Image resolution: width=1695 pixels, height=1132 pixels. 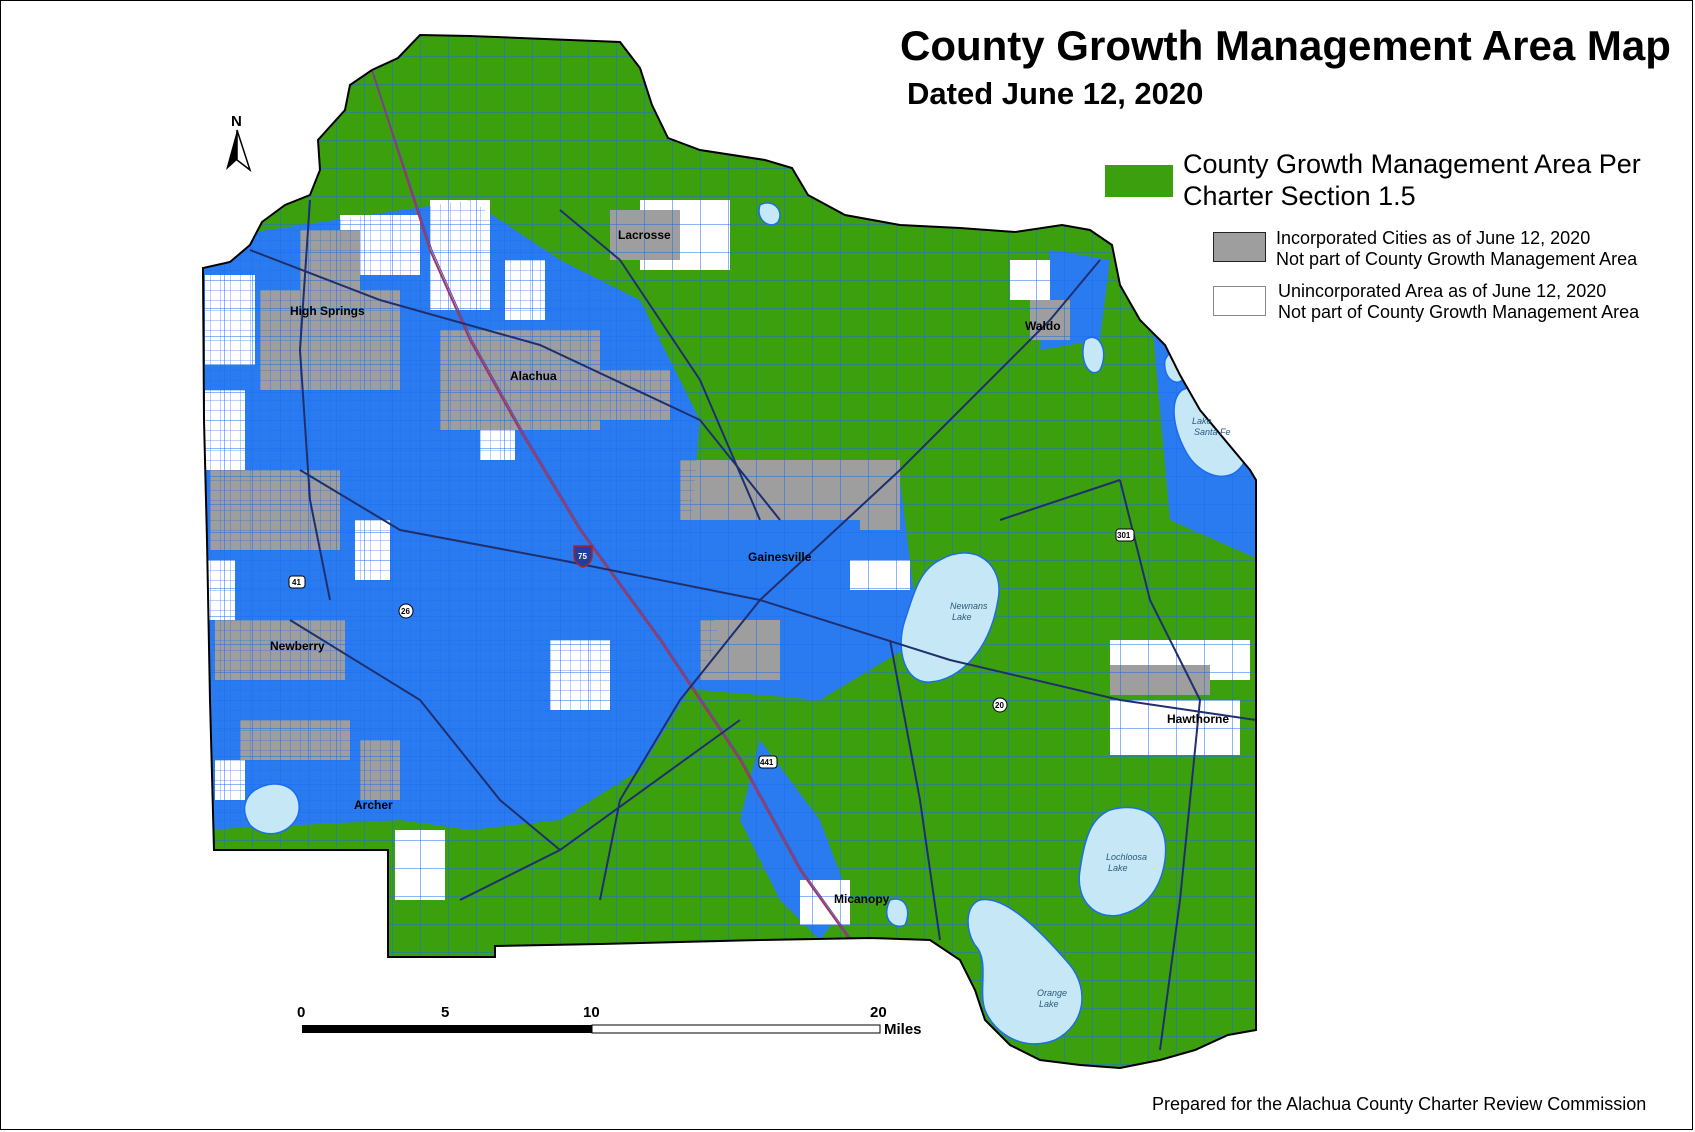 I want to click on city-micanopy: Micanopy, so click(x=862, y=899).